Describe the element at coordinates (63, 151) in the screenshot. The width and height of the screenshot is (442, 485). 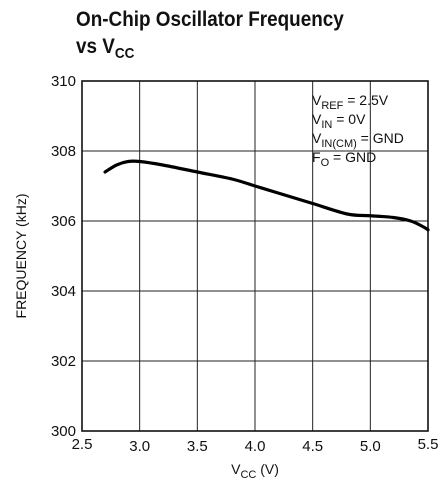
I see `y-tick-label: 308` at that location.